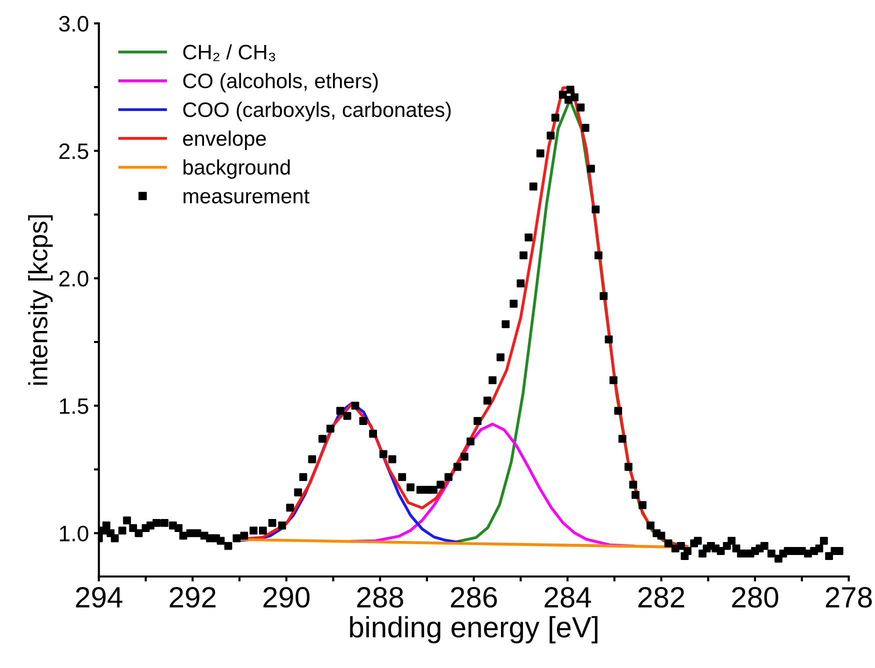 This screenshot has width=875, height=668. Describe the element at coordinates (849, 597) in the screenshot. I see `x-tick-label: 278` at that location.